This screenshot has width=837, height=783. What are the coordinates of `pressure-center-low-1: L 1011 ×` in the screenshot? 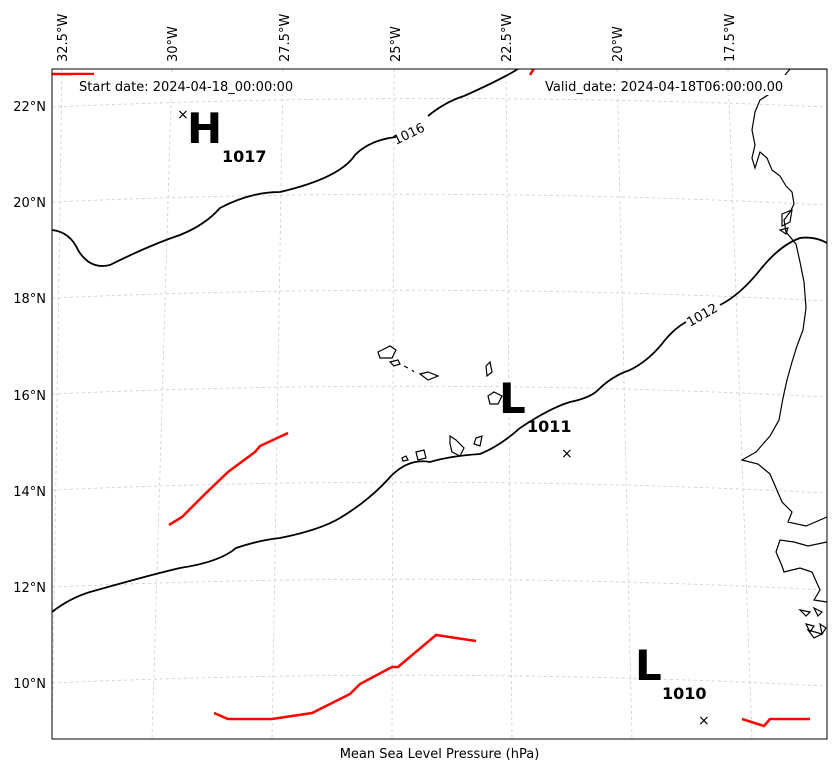 It's located at (536, 418).